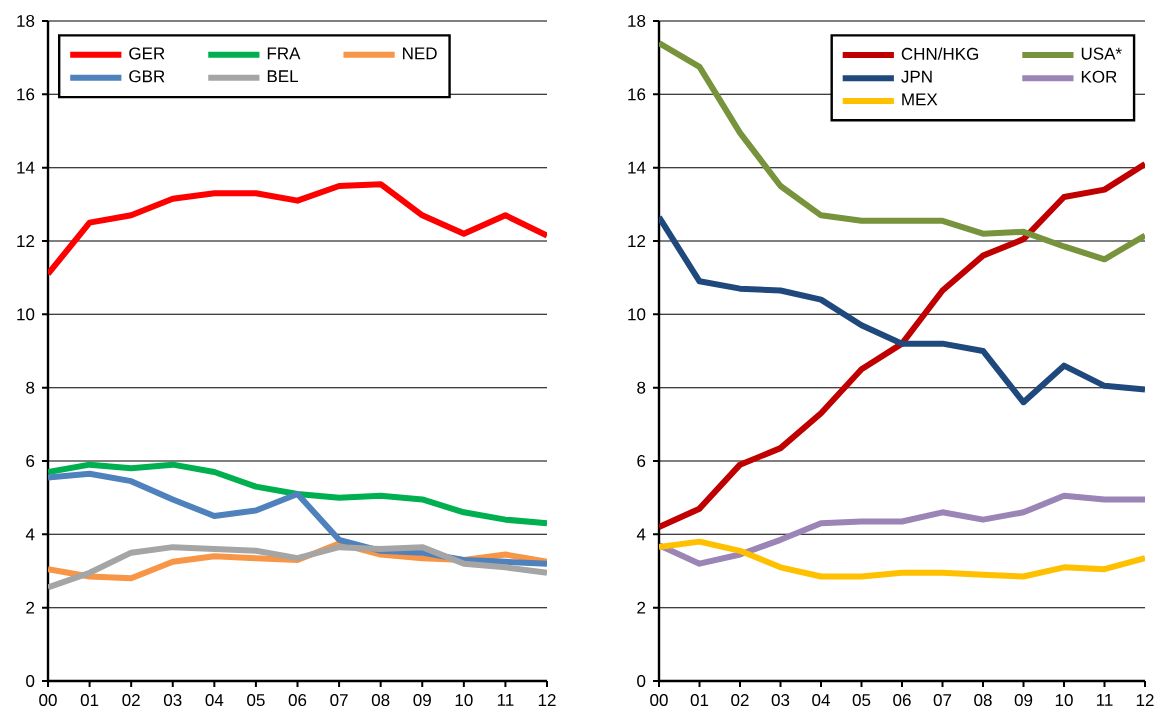 The width and height of the screenshot is (1161, 715). I want to click on legend-label: NED, so click(420, 53).